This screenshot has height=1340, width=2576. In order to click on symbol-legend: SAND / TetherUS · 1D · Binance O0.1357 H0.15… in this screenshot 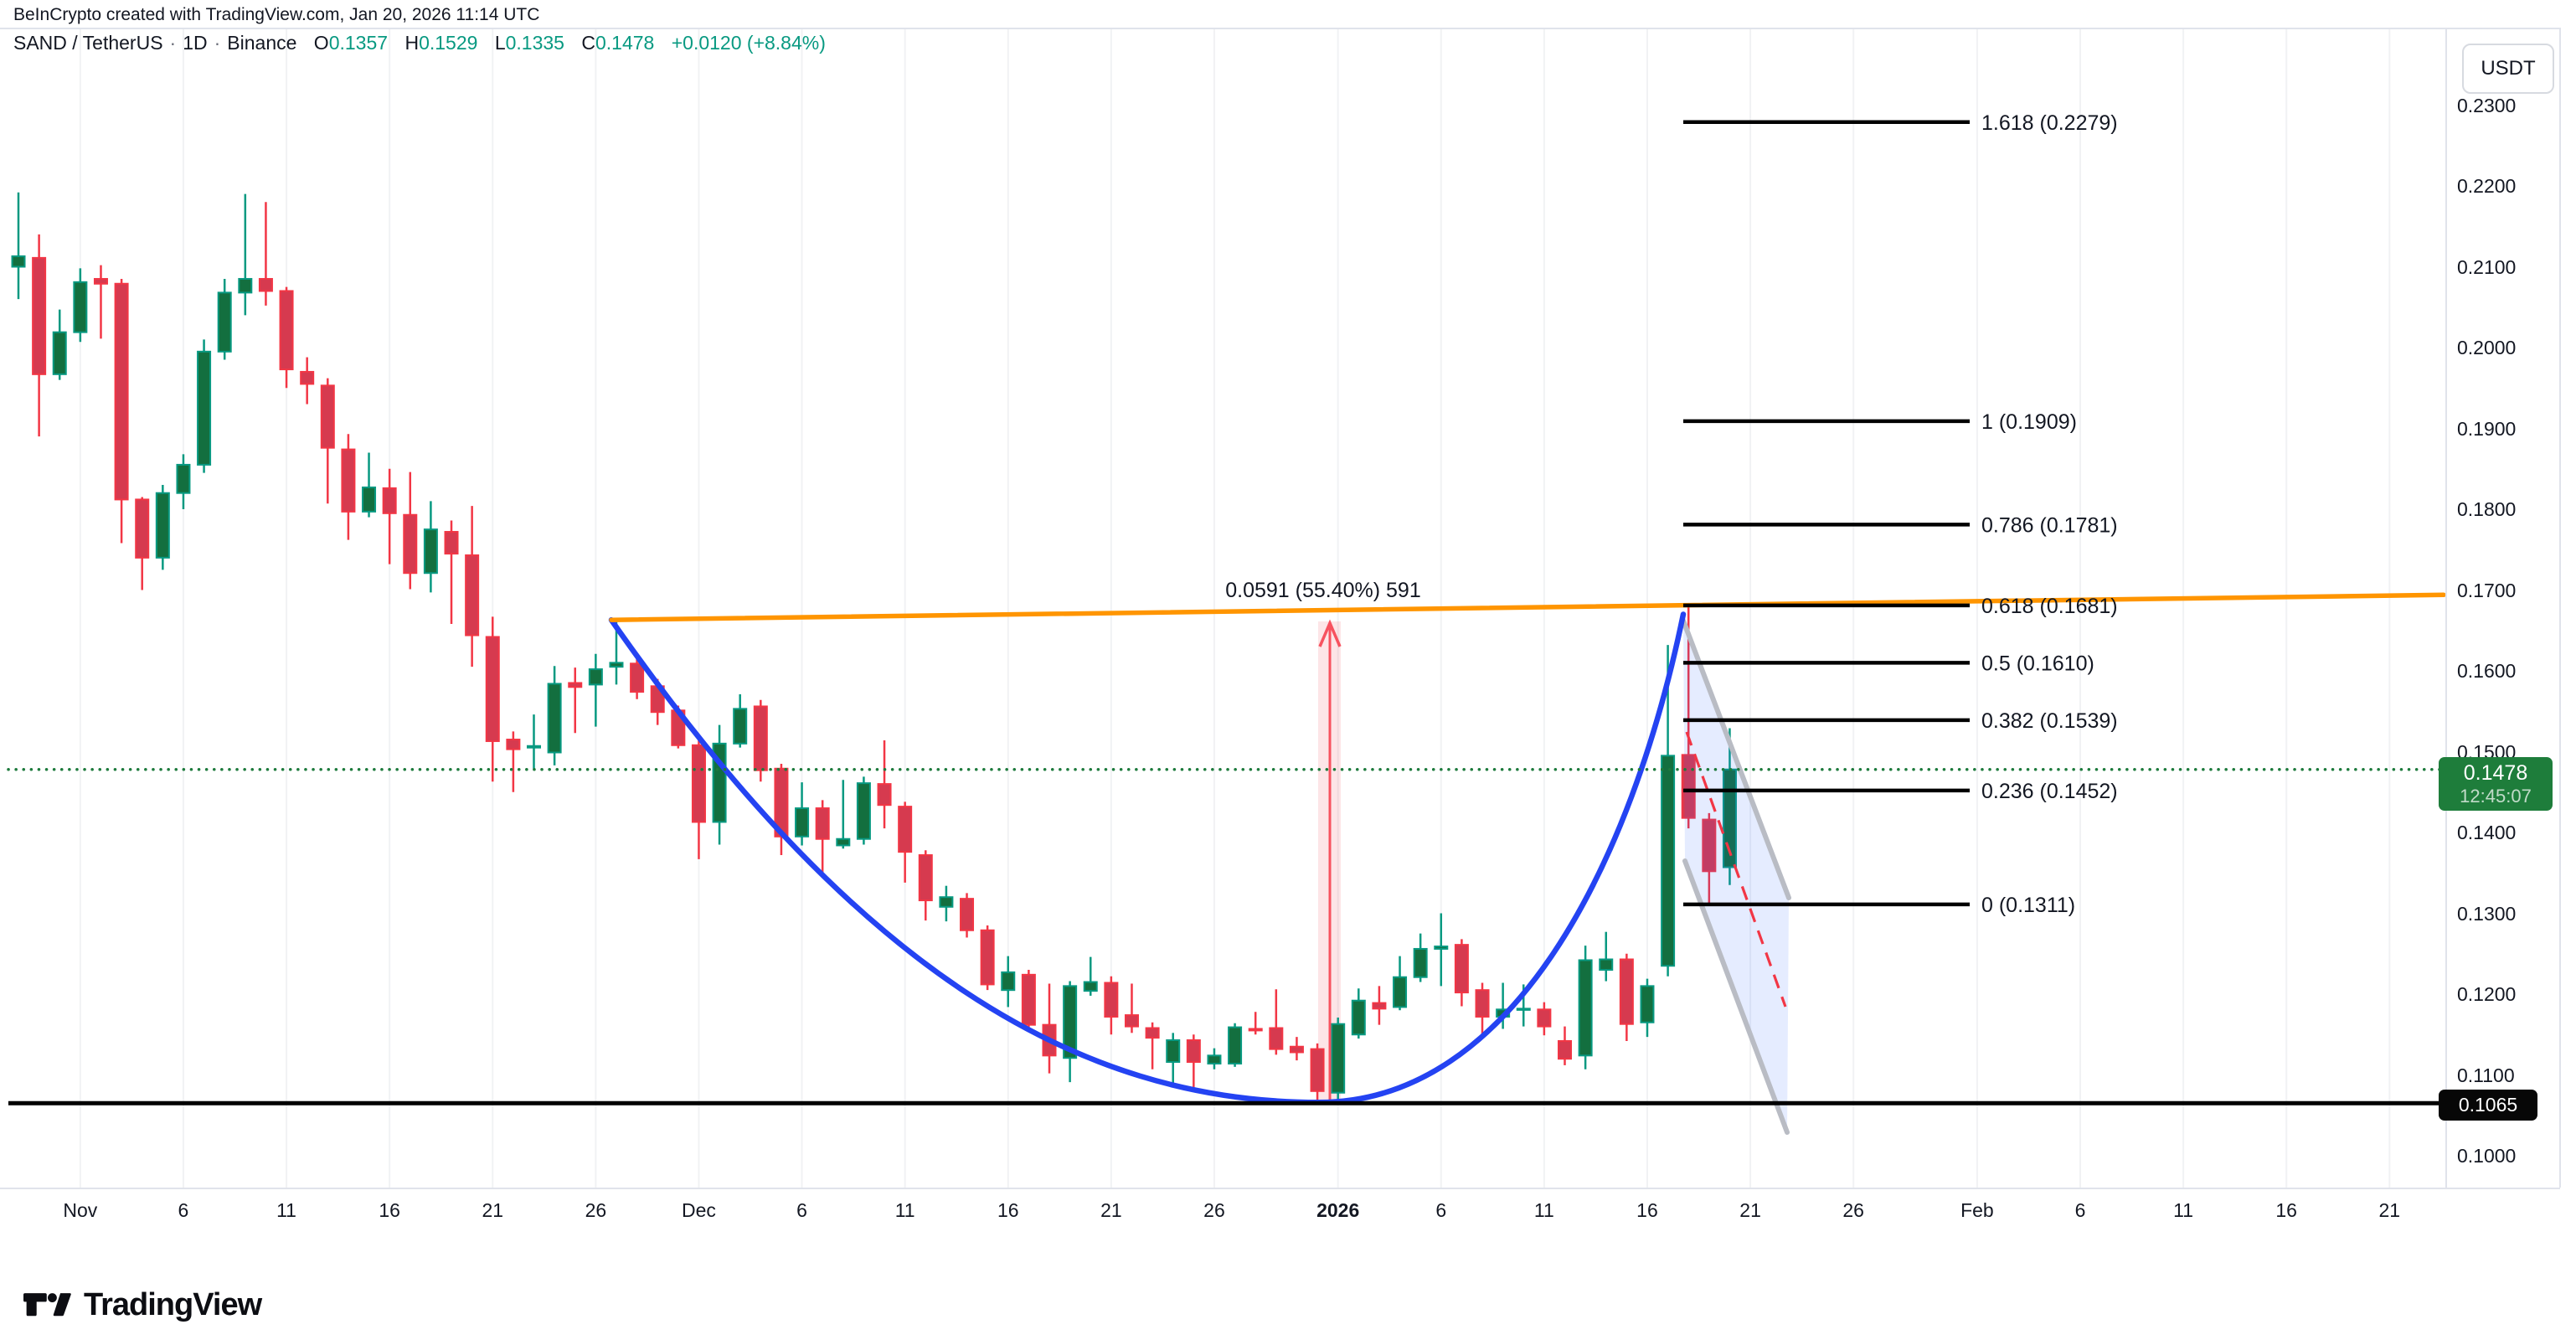, I will do `click(419, 43)`.